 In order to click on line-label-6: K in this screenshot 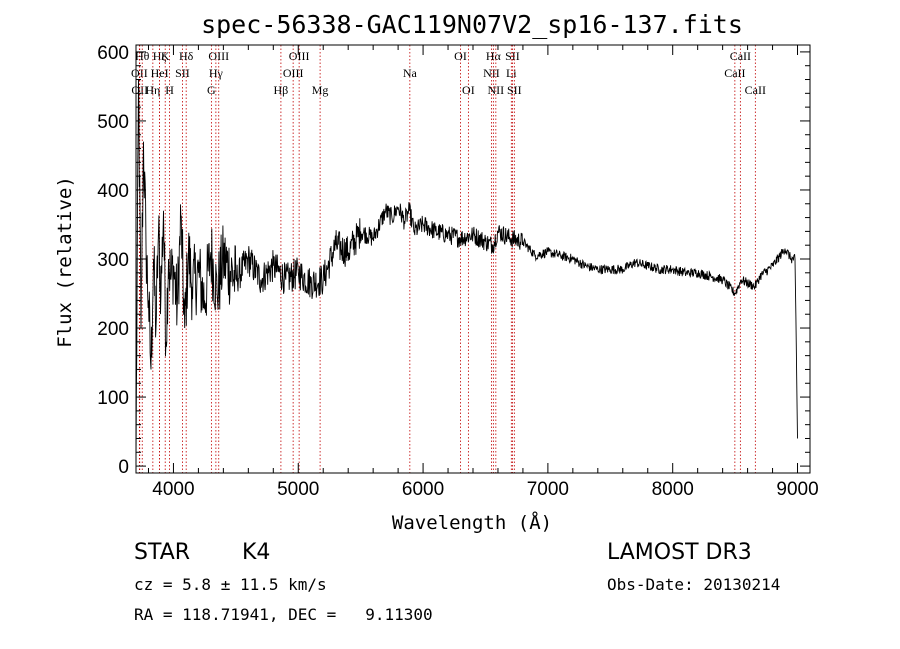, I will do `click(165, 56)`.